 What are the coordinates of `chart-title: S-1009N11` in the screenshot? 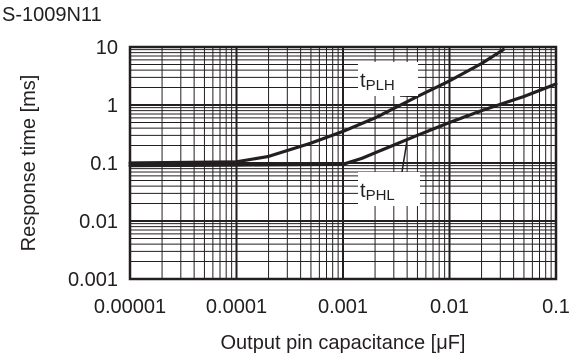 It's located at (52, 15).